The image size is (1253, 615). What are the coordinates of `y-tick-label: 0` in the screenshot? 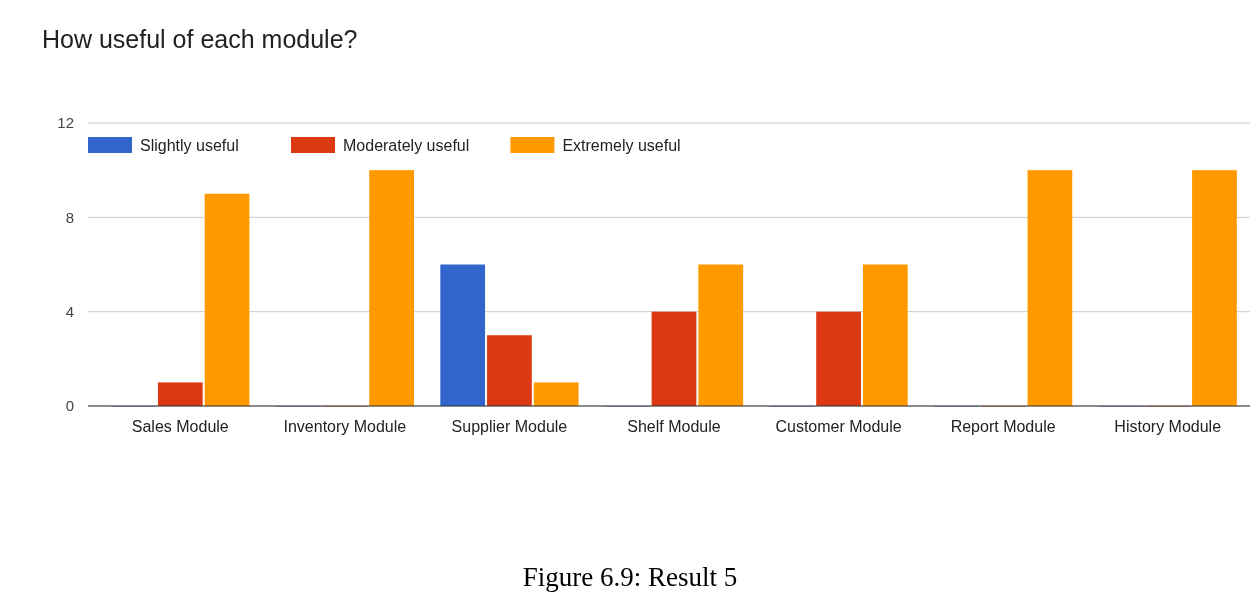 It's located at (69, 406).